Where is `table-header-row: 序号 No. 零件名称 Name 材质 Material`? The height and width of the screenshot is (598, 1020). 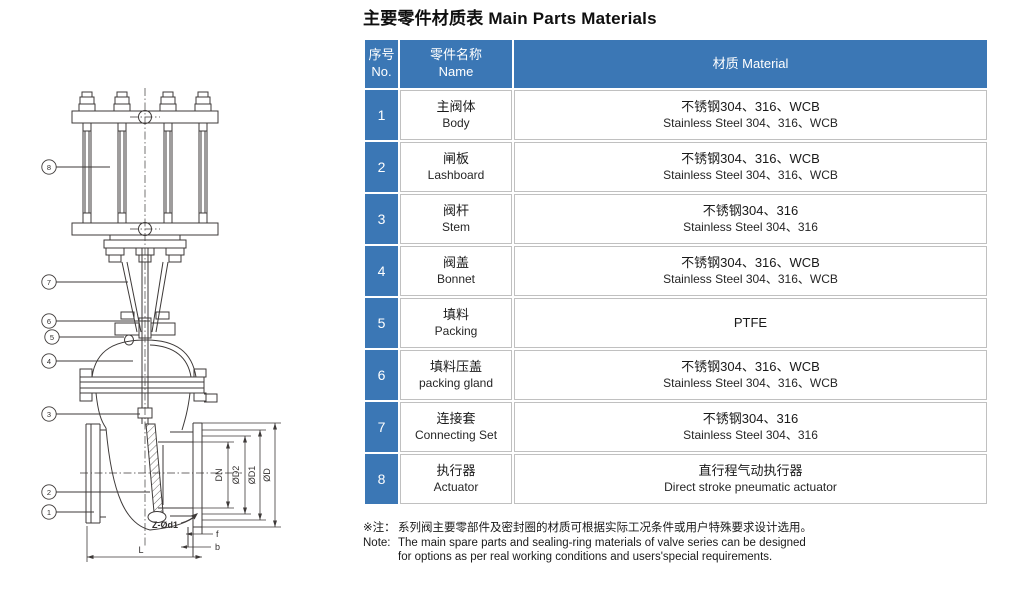 table-header-row: 序号 No. 零件名称 Name 材质 Material is located at coordinates (676, 64).